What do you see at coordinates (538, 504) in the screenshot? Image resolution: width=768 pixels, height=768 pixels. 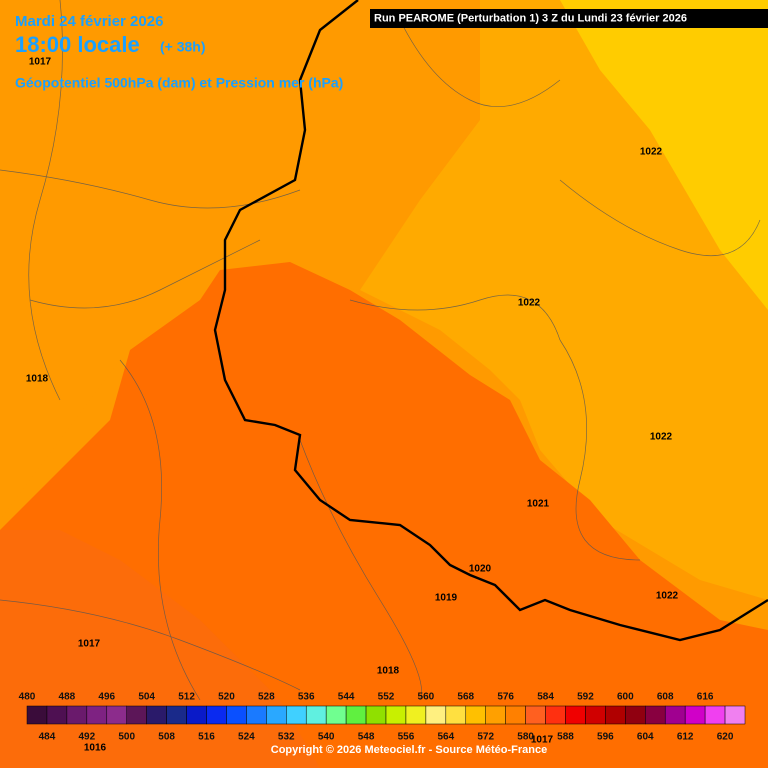 I see `isobar-label: 1021` at bounding box center [538, 504].